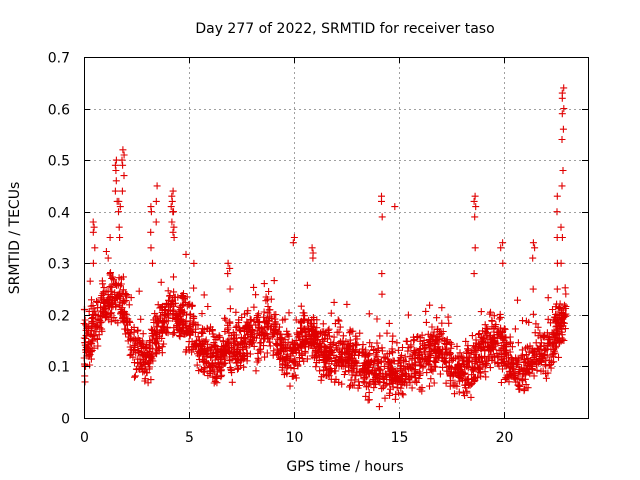 This screenshot has height=480, width=640. I want to click on y-tick-label: 0.2, so click(59, 317).